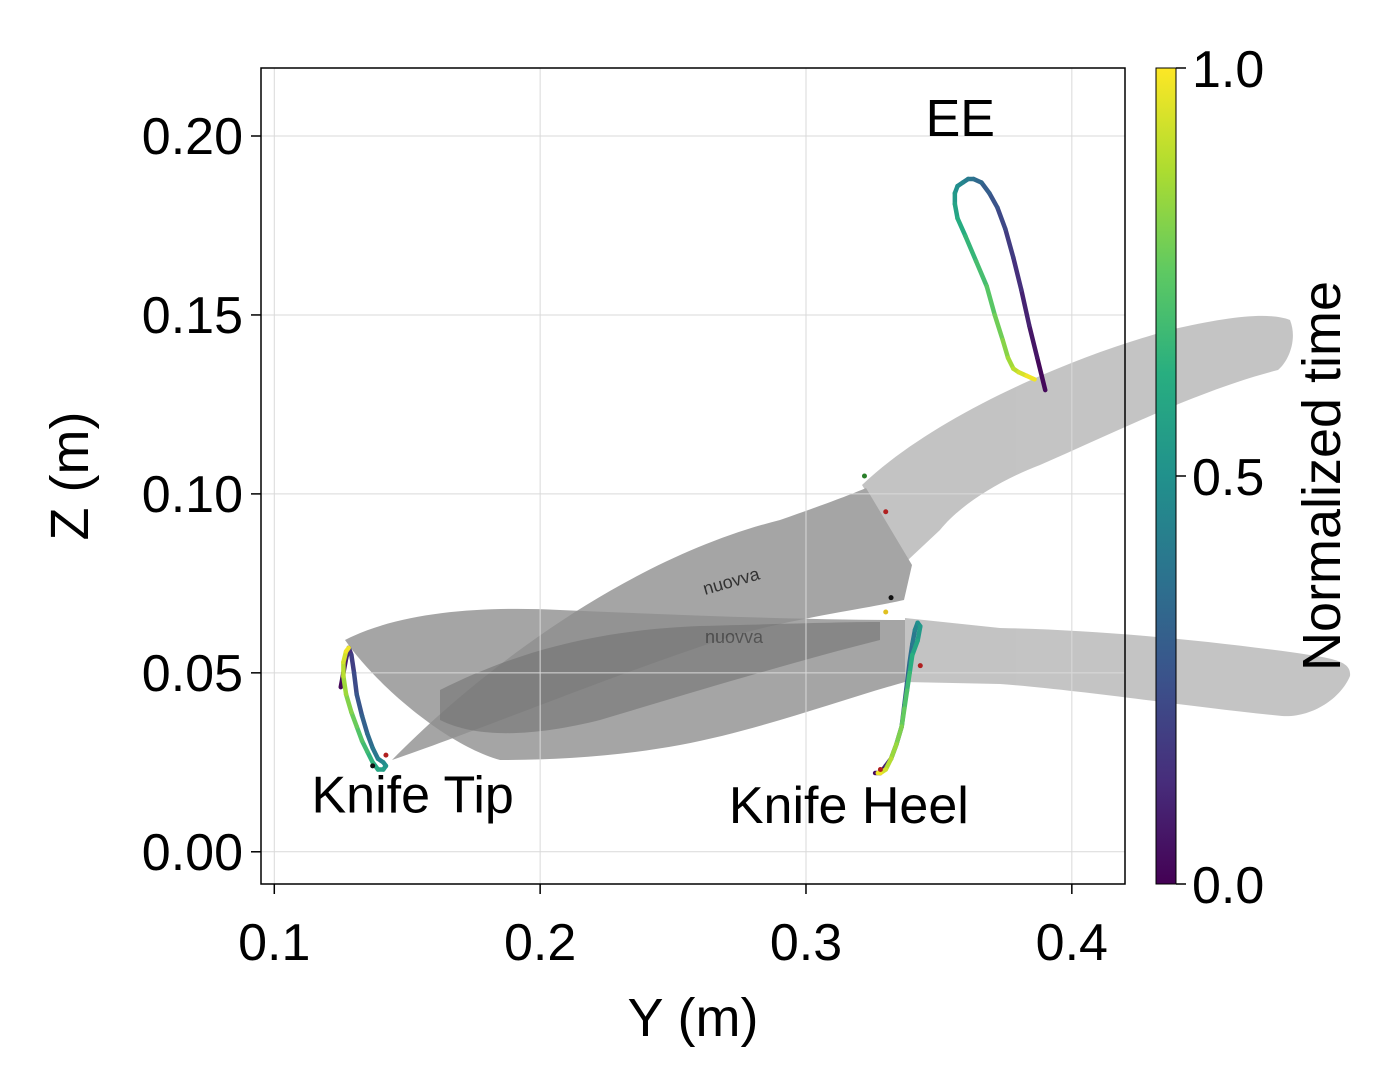 This screenshot has width=1390, height=1085. Describe the element at coordinates (192, 137) in the screenshot. I see `y-tick-label: 0.20` at that location.